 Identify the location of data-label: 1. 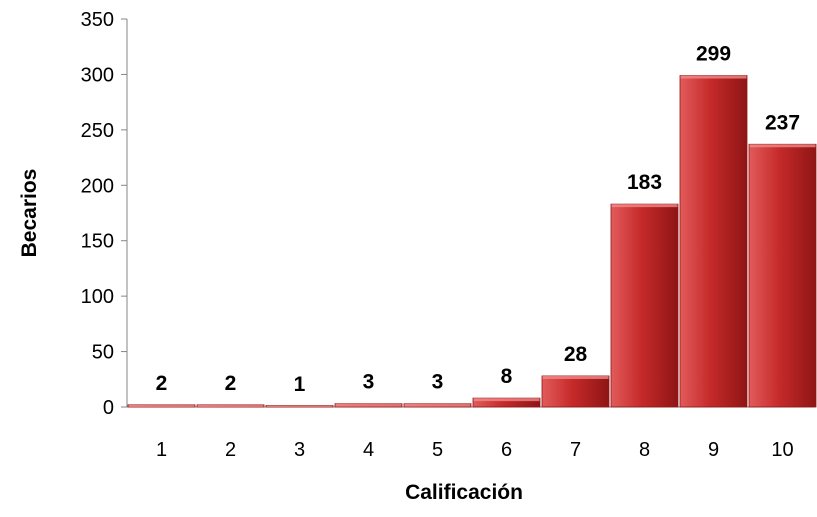
(300, 384).